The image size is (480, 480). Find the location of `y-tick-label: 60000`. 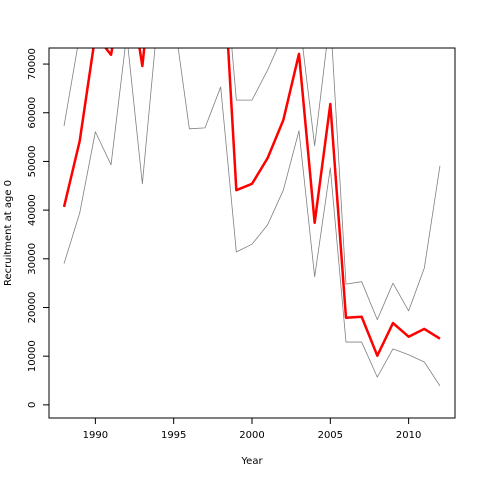

y-tick-label: 60000 is located at coordinates (32, 113).